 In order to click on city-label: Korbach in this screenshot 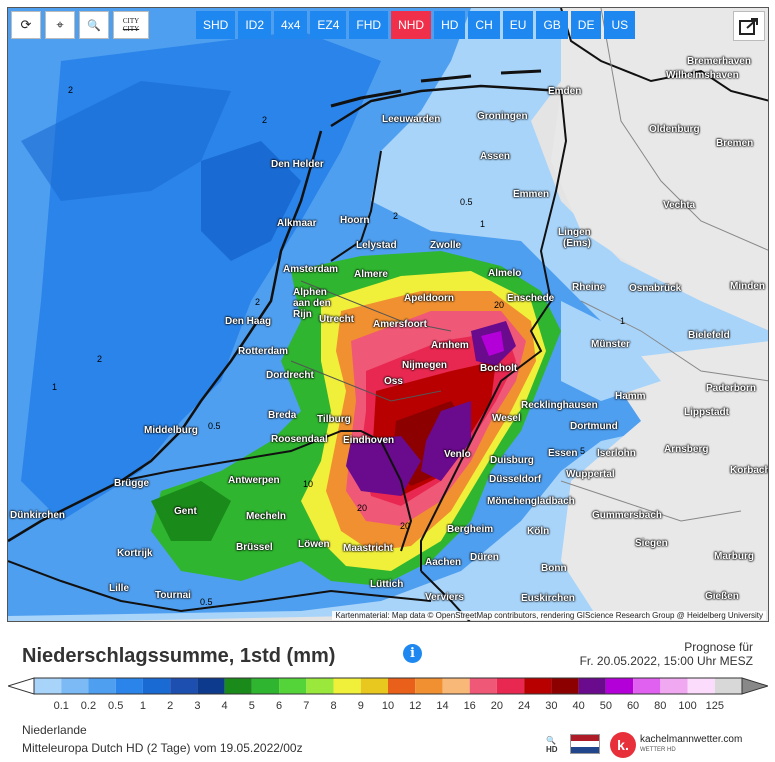, I will do `click(749, 470)`.